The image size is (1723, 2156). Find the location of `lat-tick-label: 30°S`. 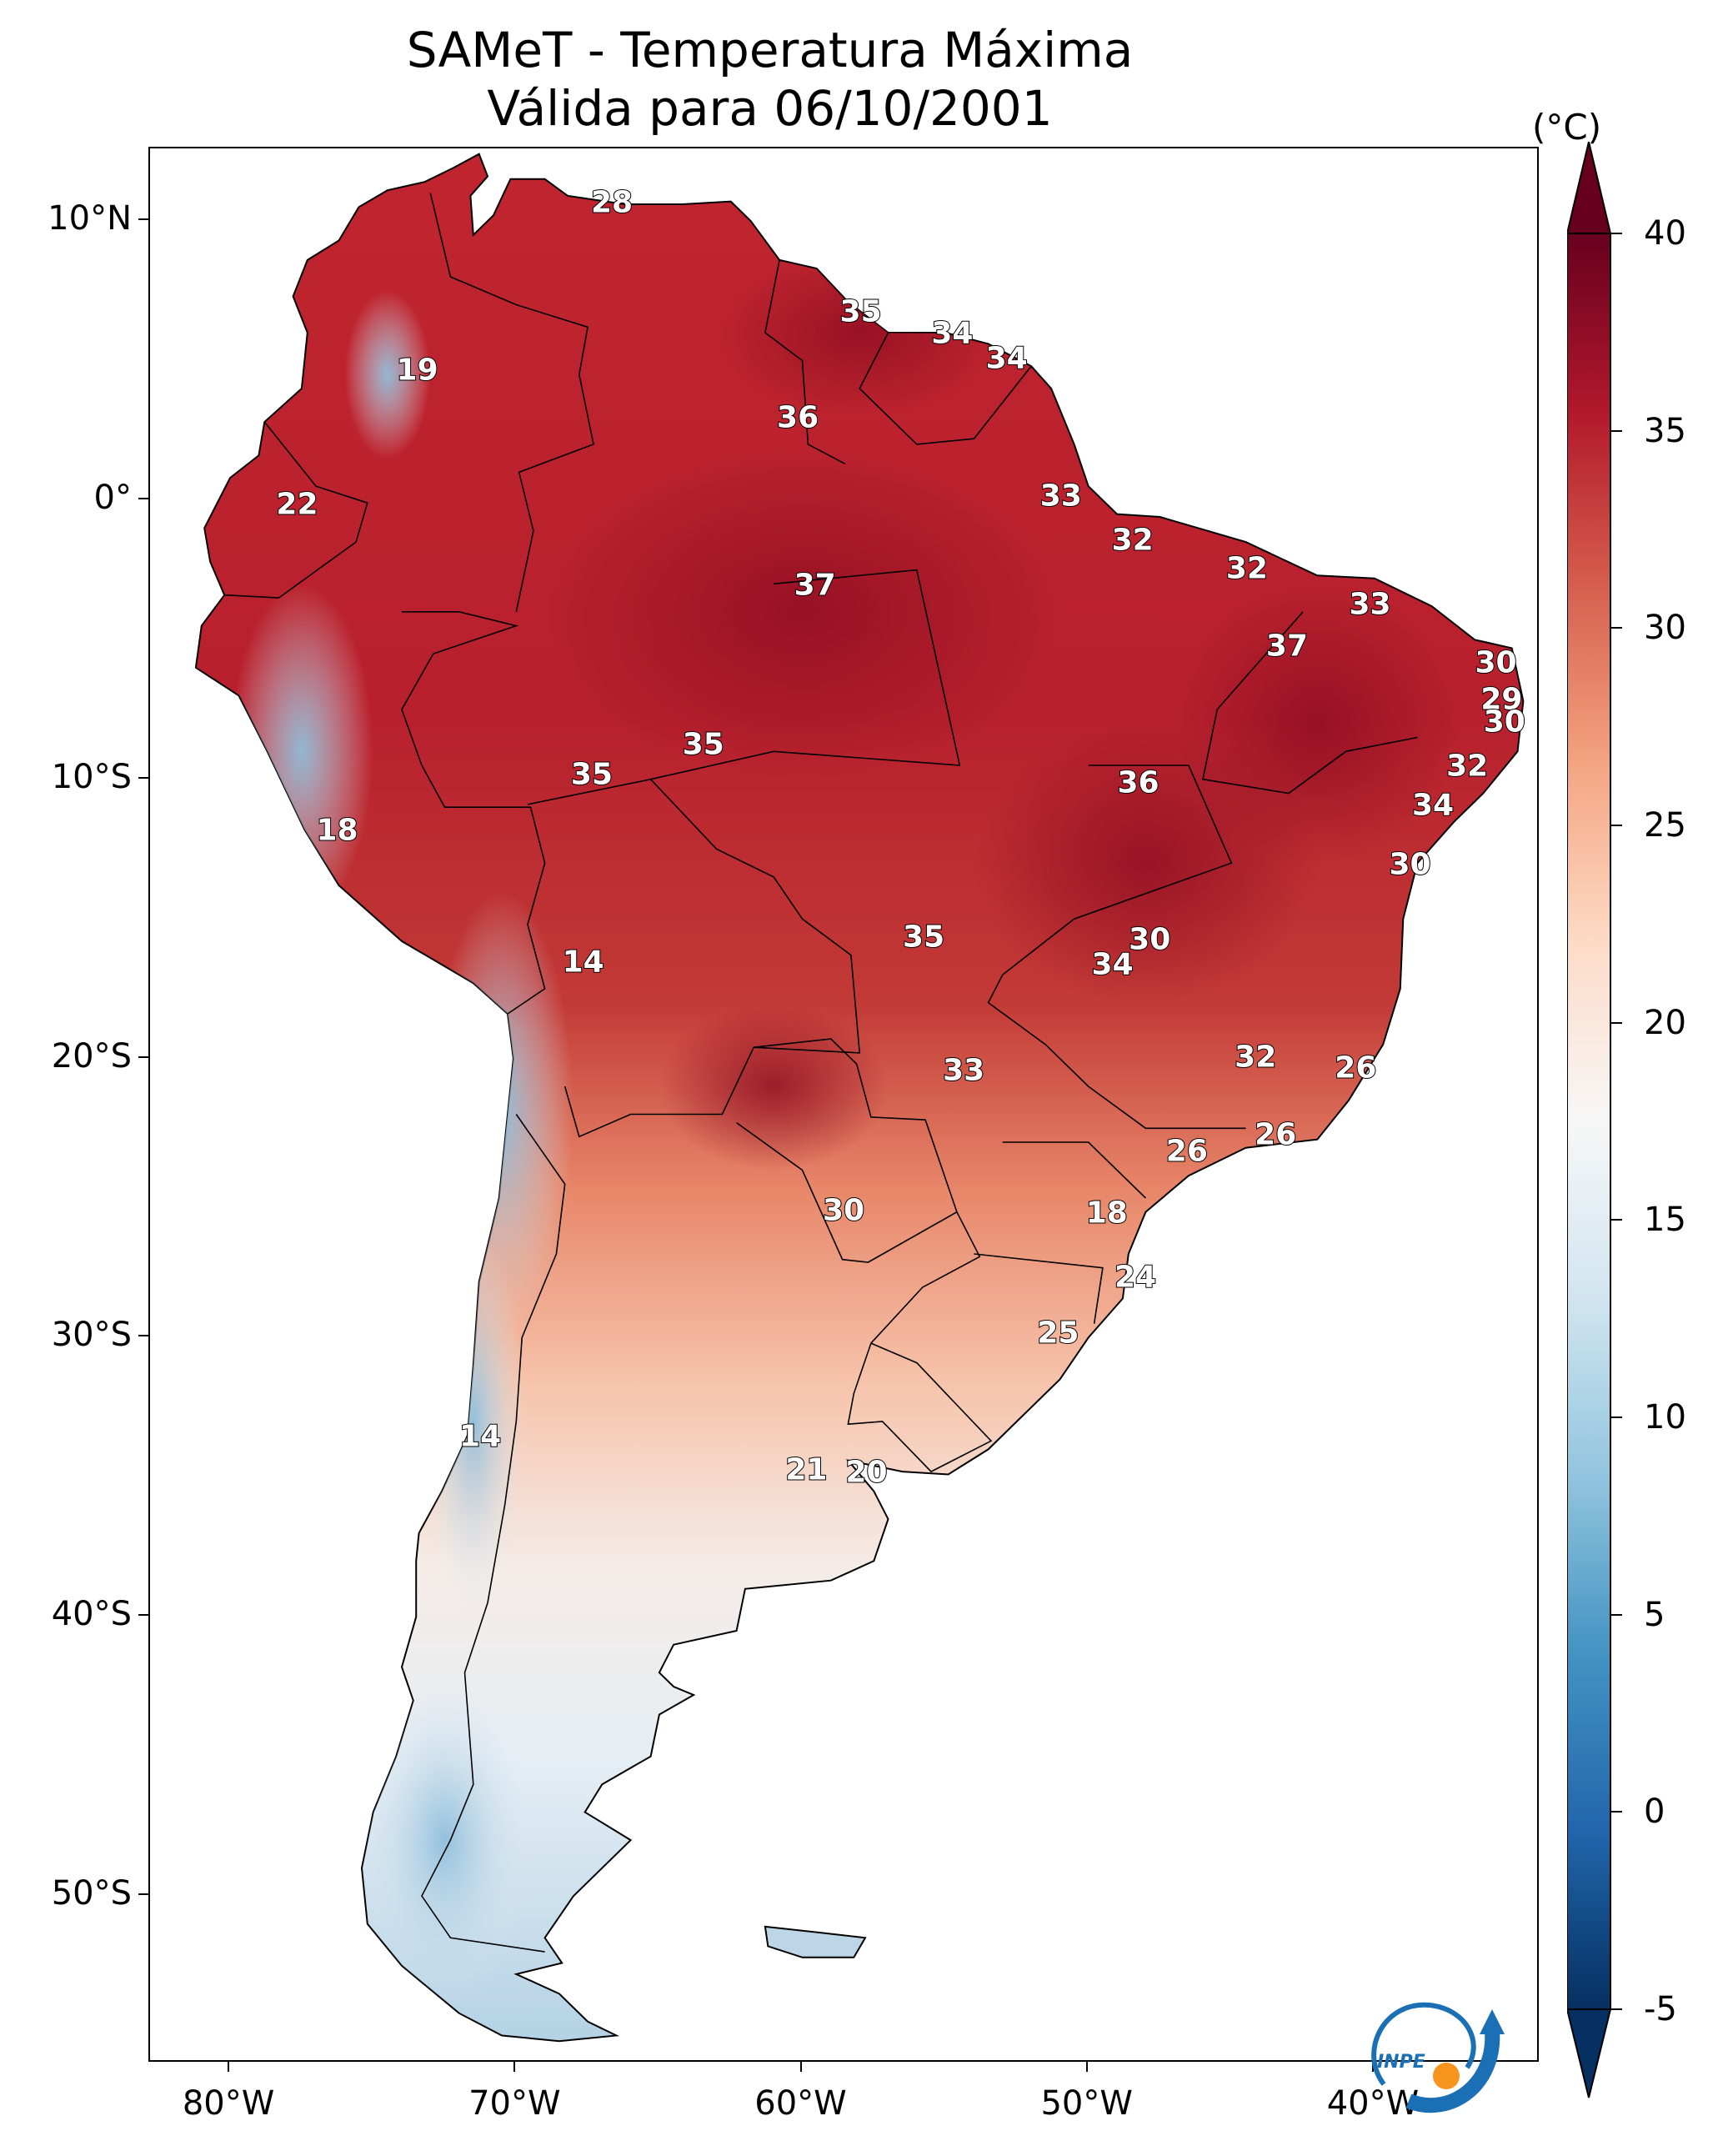

lat-tick-label: 30°S is located at coordinates (92, 1335).